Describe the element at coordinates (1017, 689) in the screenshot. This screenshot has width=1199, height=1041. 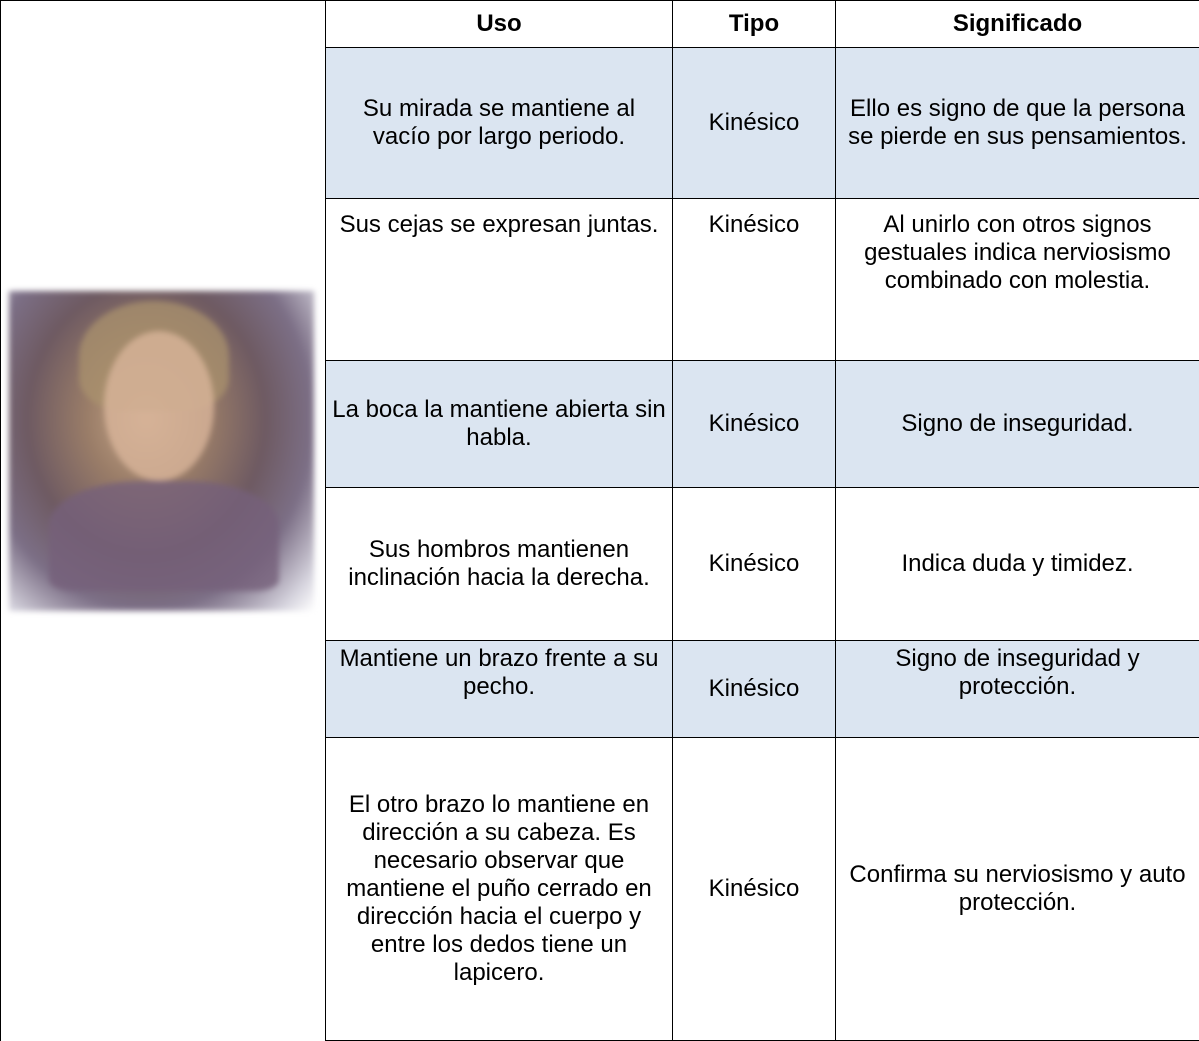
I see `significado-cell: Signo de inseguridad y protección.` at that location.